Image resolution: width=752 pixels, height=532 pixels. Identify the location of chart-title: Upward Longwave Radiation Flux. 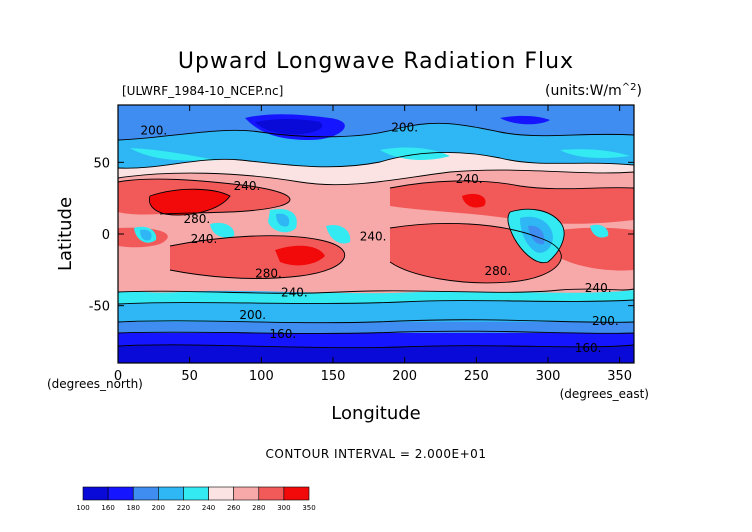
(376, 61).